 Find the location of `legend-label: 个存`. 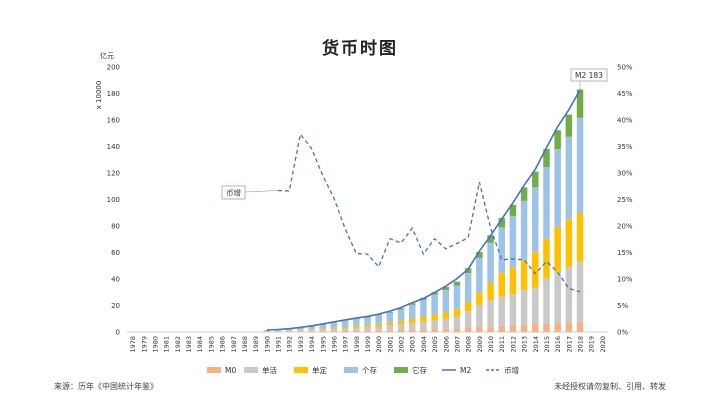

legend-label: 个存 is located at coordinates (369, 370).